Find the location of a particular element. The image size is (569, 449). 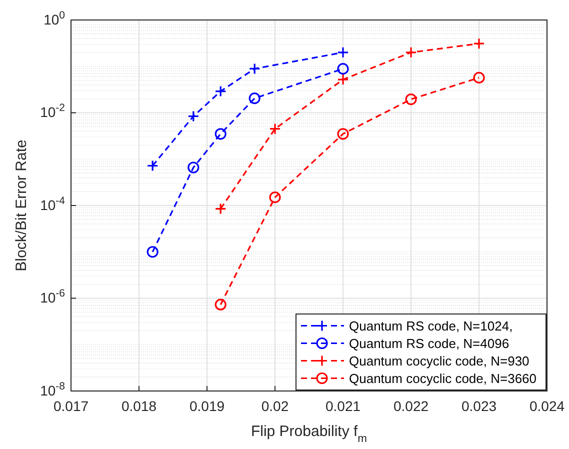

legend-label: Quantum cocyclic code, N=3660 is located at coordinates (443, 378).